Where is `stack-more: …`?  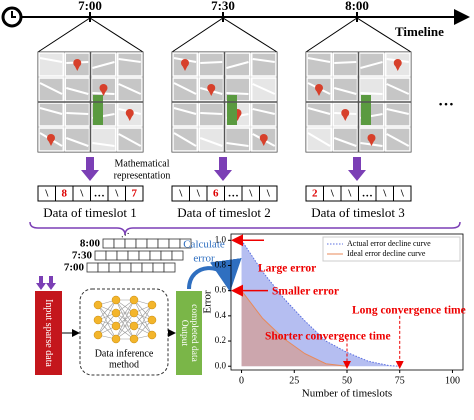 stack-more: … is located at coordinates (124, 233).